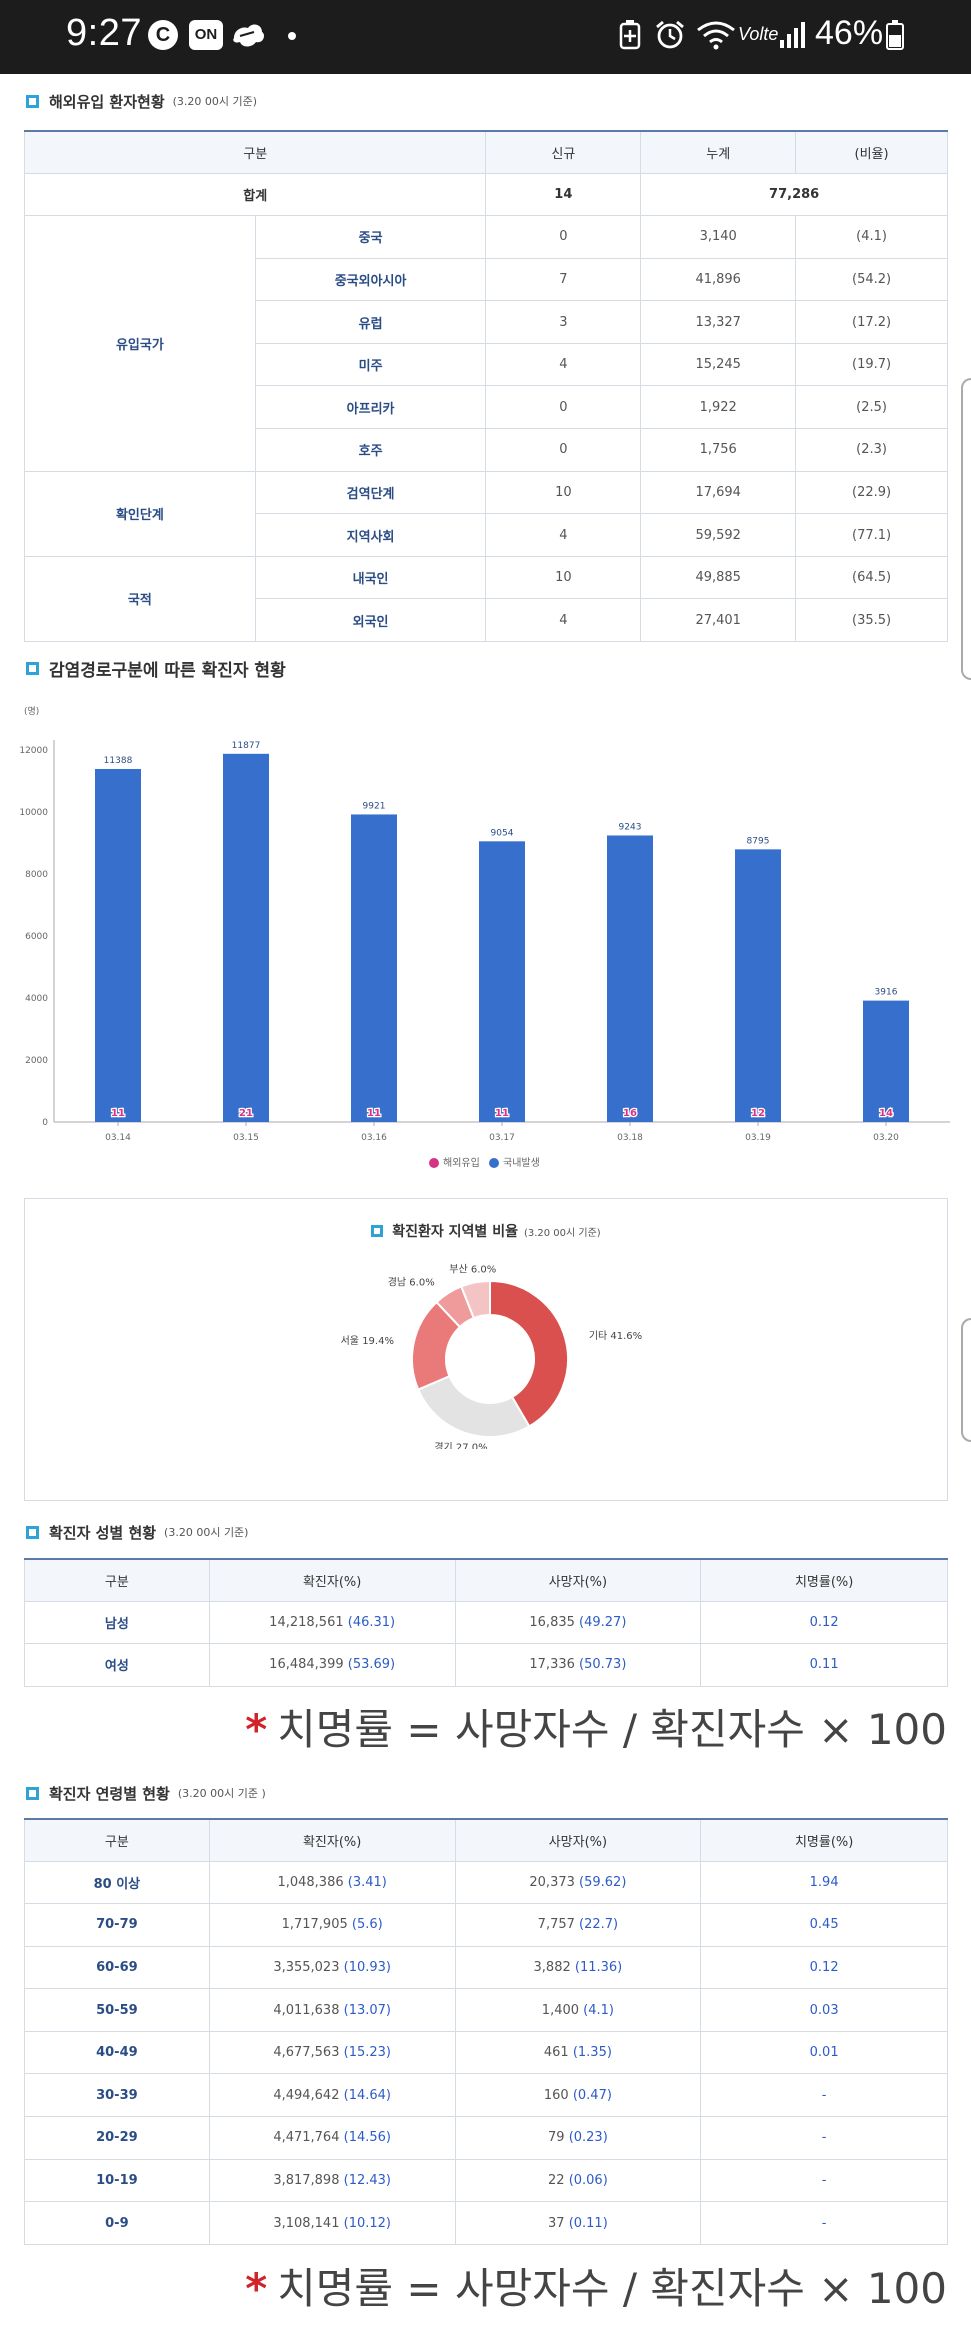 The image size is (971, 2325). Describe the element at coordinates (486, 364) in the screenshot. I see `table-row: 미주 4 15,245 (19.7)` at that location.